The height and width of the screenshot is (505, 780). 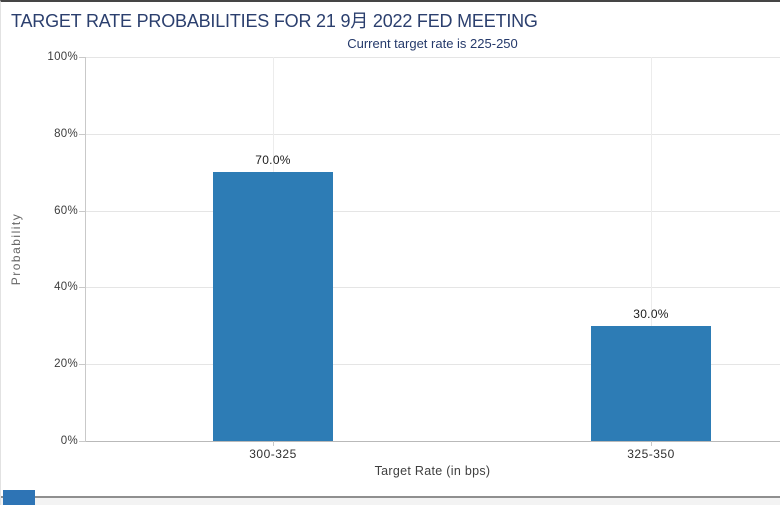 What do you see at coordinates (432, 471) in the screenshot?
I see `x-axis-title: Target Rate (in bps)` at bounding box center [432, 471].